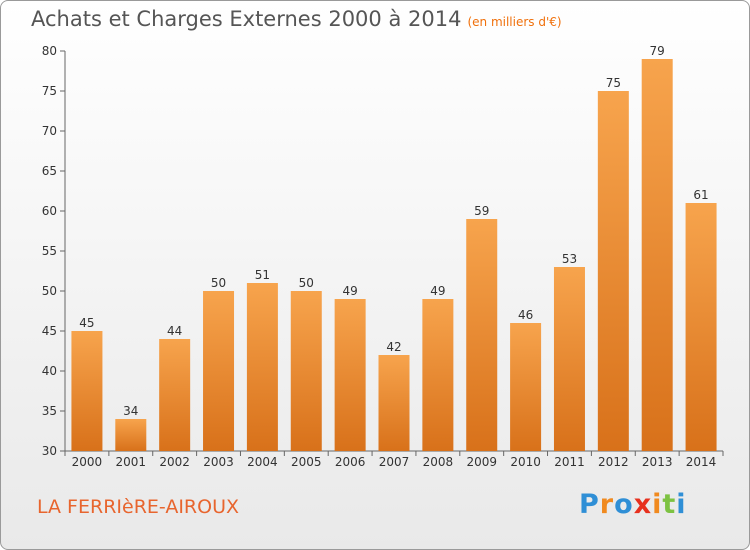 The height and width of the screenshot is (550, 750). I want to click on x-tick-label: 2001, so click(131, 462).